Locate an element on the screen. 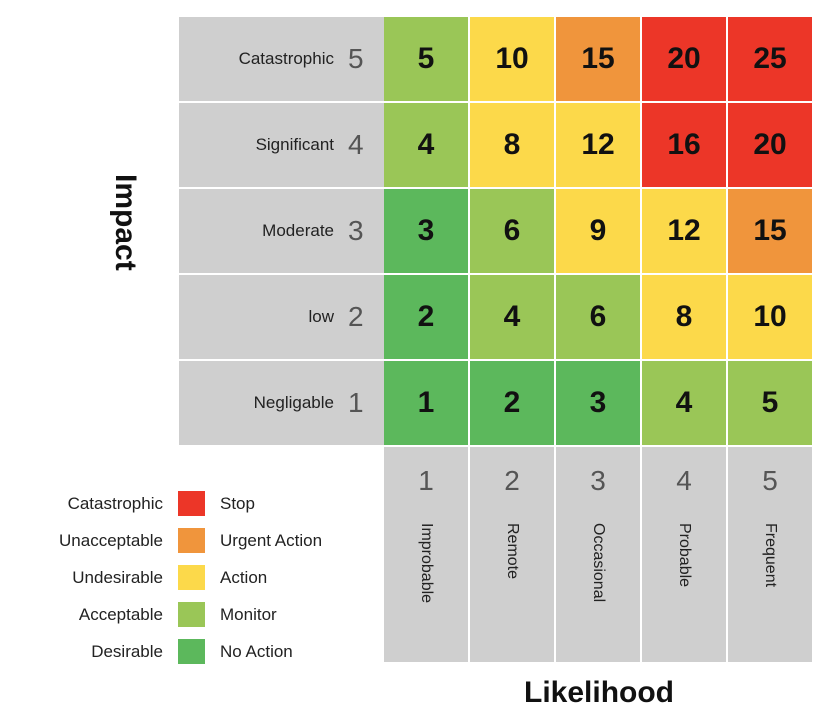 The image size is (824, 724). impact-level: 4 is located at coordinates (356, 144).